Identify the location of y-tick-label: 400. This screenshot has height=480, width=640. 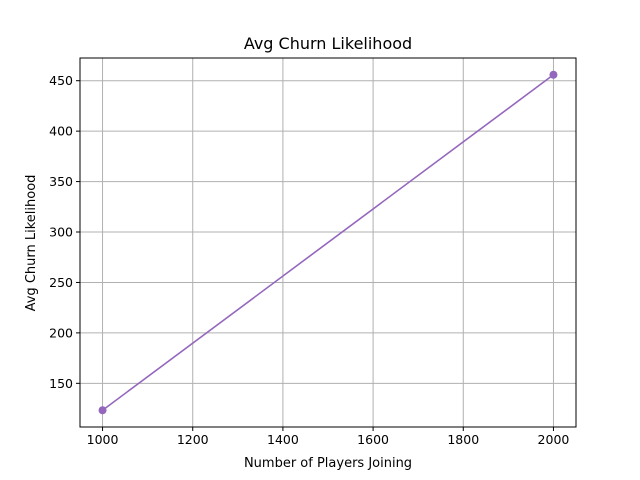
(61, 131).